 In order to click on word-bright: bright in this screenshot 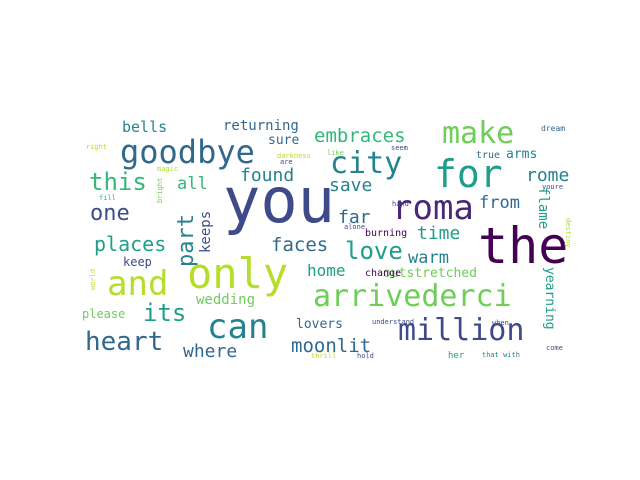, I will do `click(160, 190)`.